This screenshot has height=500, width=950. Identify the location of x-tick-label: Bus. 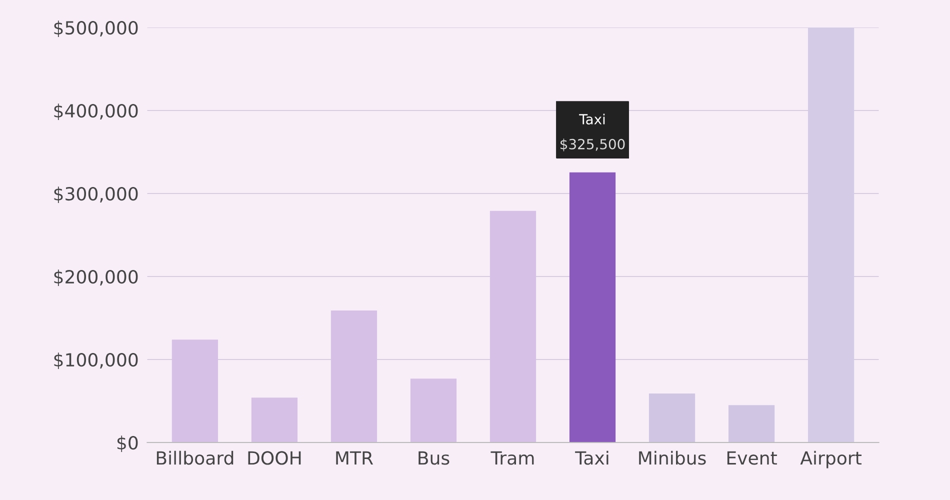
(434, 458).